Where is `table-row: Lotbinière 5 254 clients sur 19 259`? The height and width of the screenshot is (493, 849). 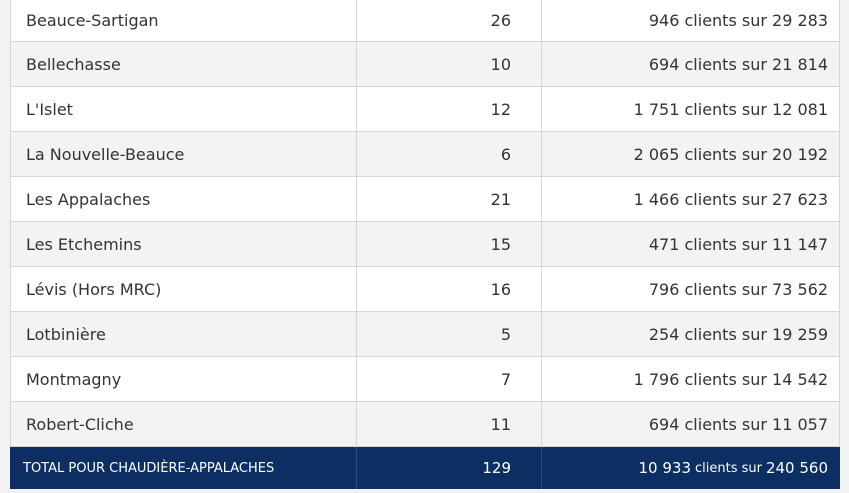
table-row: Lotbinière 5 254 clients sur 19 259 is located at coordinates (425, 334).